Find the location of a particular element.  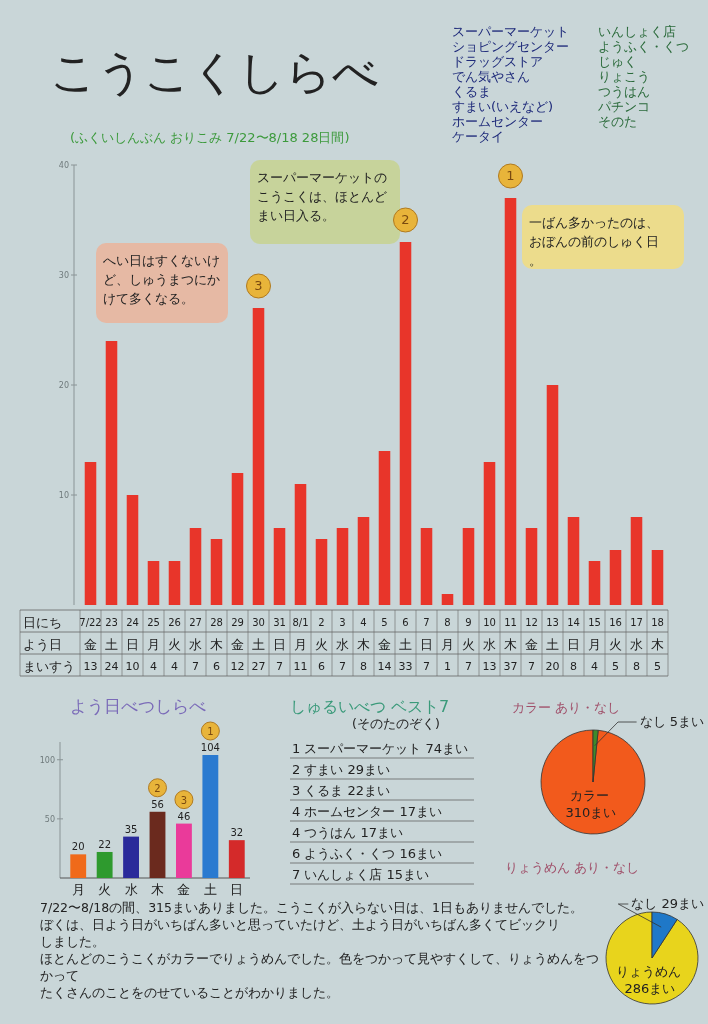

x-tick-label: 3 is located at coordinates (342, 622).